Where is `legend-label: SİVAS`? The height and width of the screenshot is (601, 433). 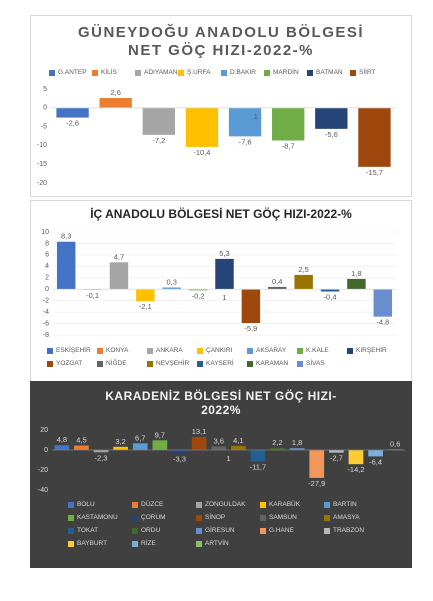
legend-label: SİVAS is located at coordinates (315, 363).